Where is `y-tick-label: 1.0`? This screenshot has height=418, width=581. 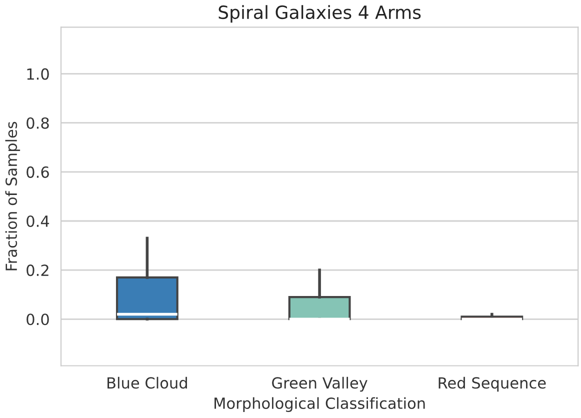 y-tick-label: 1.0 is located at coordinates (38, 74).